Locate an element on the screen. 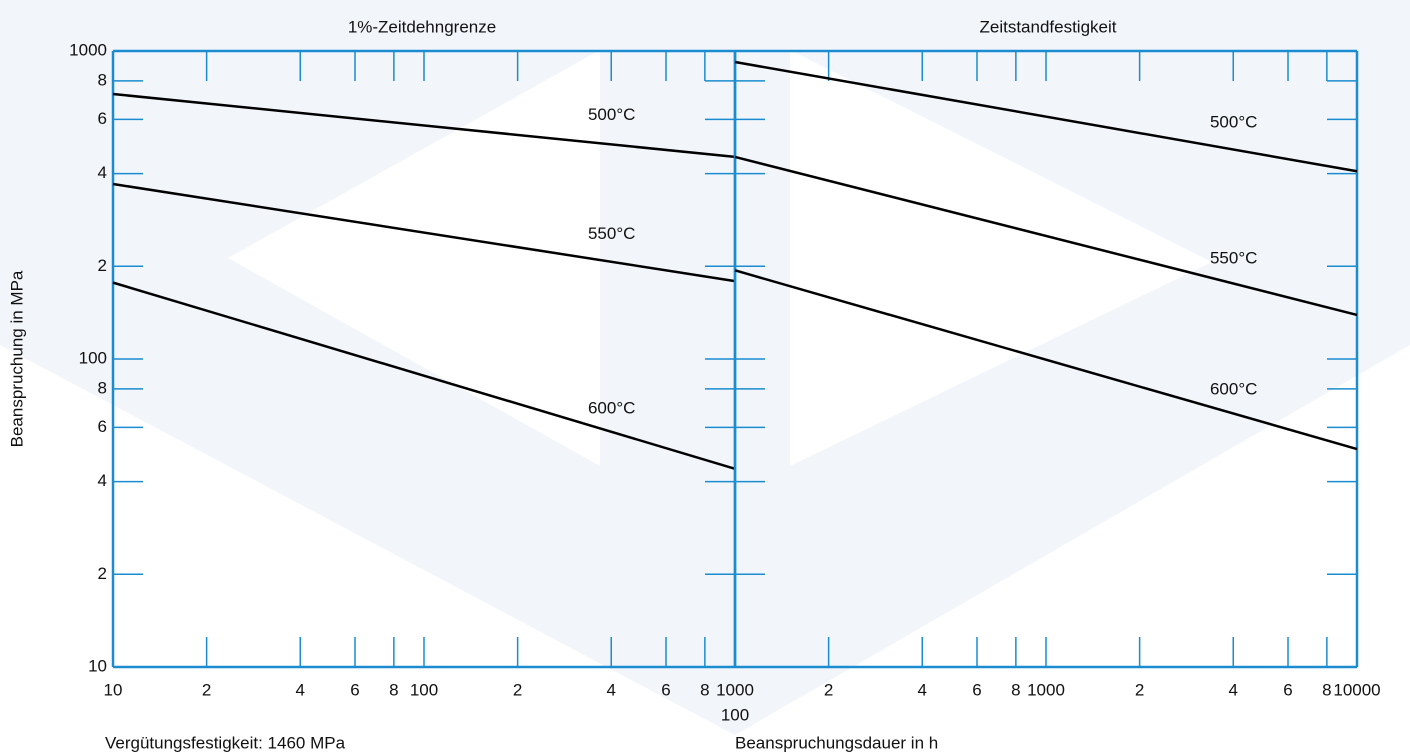 The width and height of the screenshot is (1410, 755). watermark is located at coordinates (414, 258).